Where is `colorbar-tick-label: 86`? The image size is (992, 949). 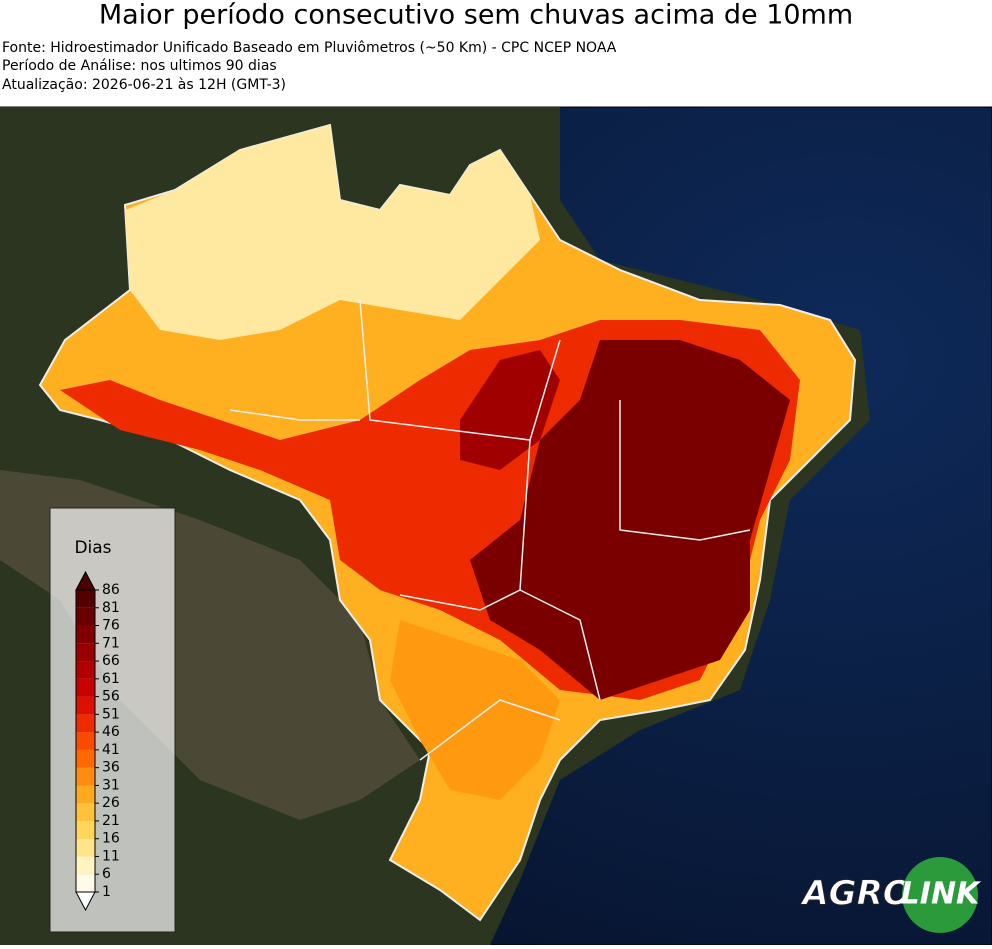 colorbar-tick-label: 86 is located at coordinates (111, 590).